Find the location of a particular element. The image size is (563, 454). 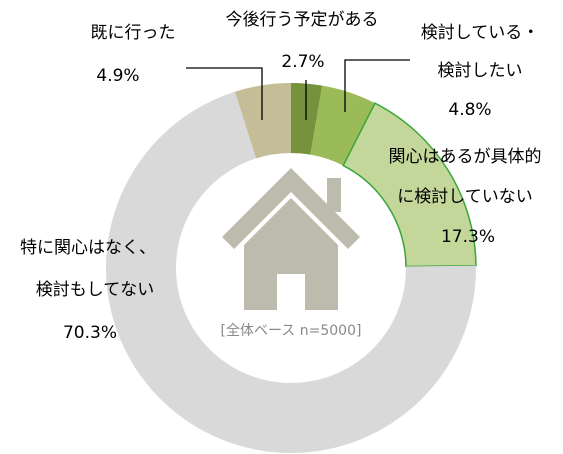

house-chimney is located at coordinates (334, 195).